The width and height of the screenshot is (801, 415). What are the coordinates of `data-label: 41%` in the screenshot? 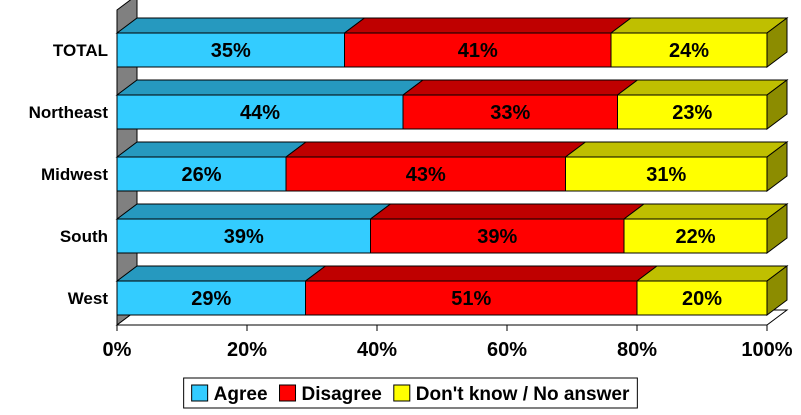 It's located at (478, 51).